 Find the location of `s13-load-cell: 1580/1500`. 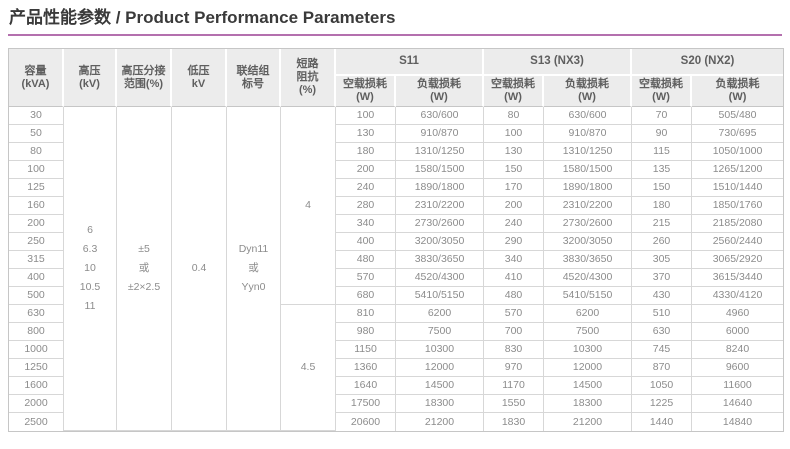

s13-load-cell: 1580/1500 is located at coordinates (588, 170).